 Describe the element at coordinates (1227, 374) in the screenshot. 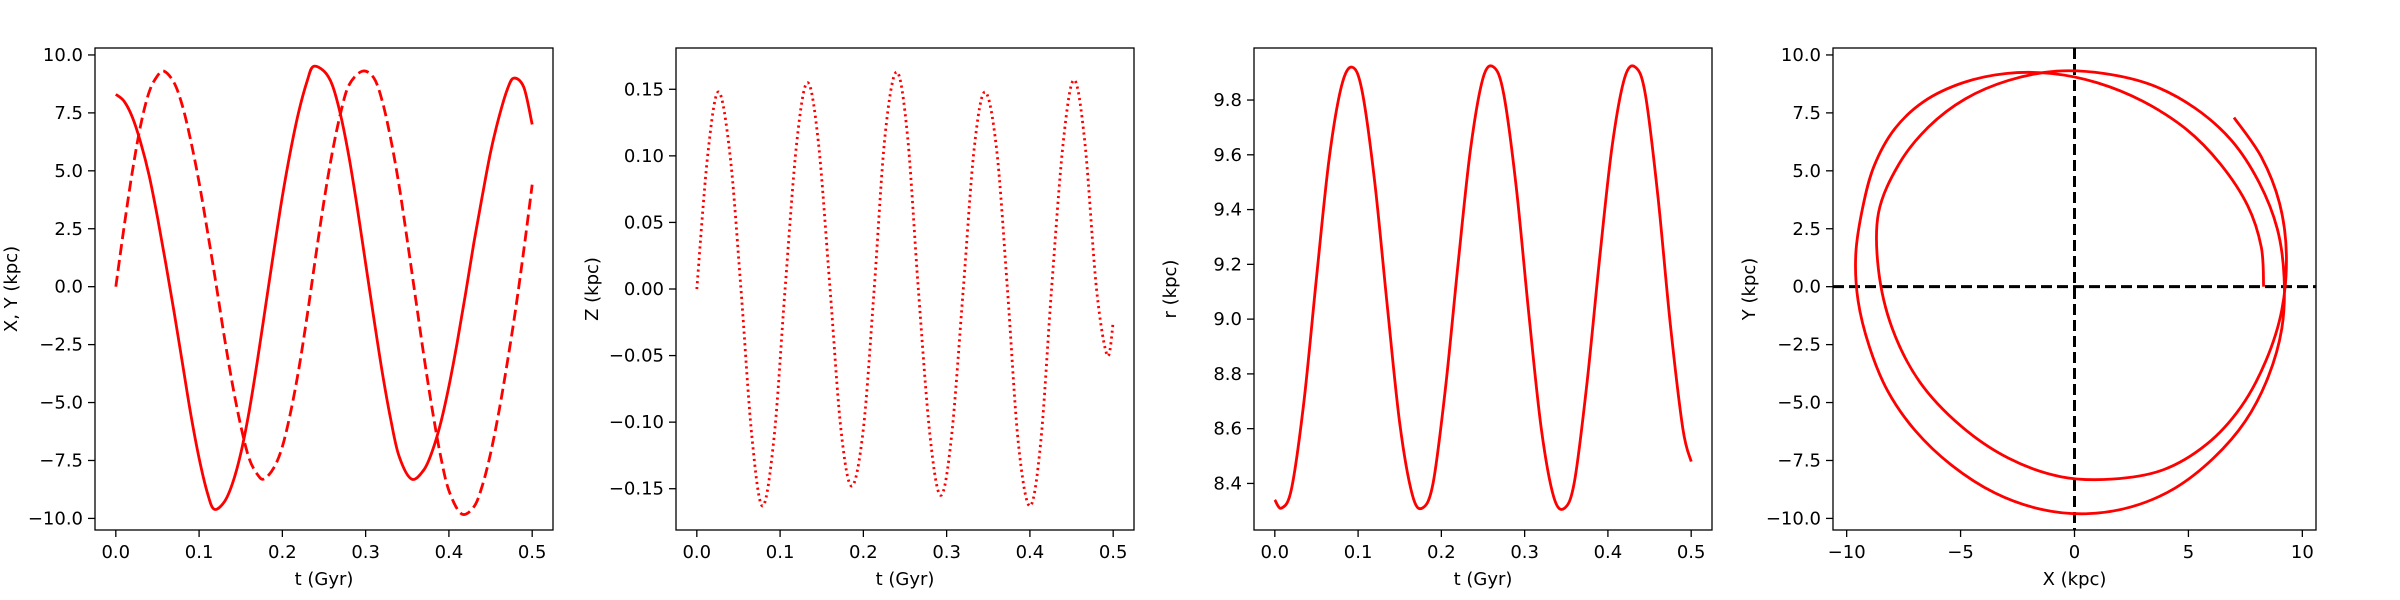

I see `y-tick-label: 8.8` at that location.